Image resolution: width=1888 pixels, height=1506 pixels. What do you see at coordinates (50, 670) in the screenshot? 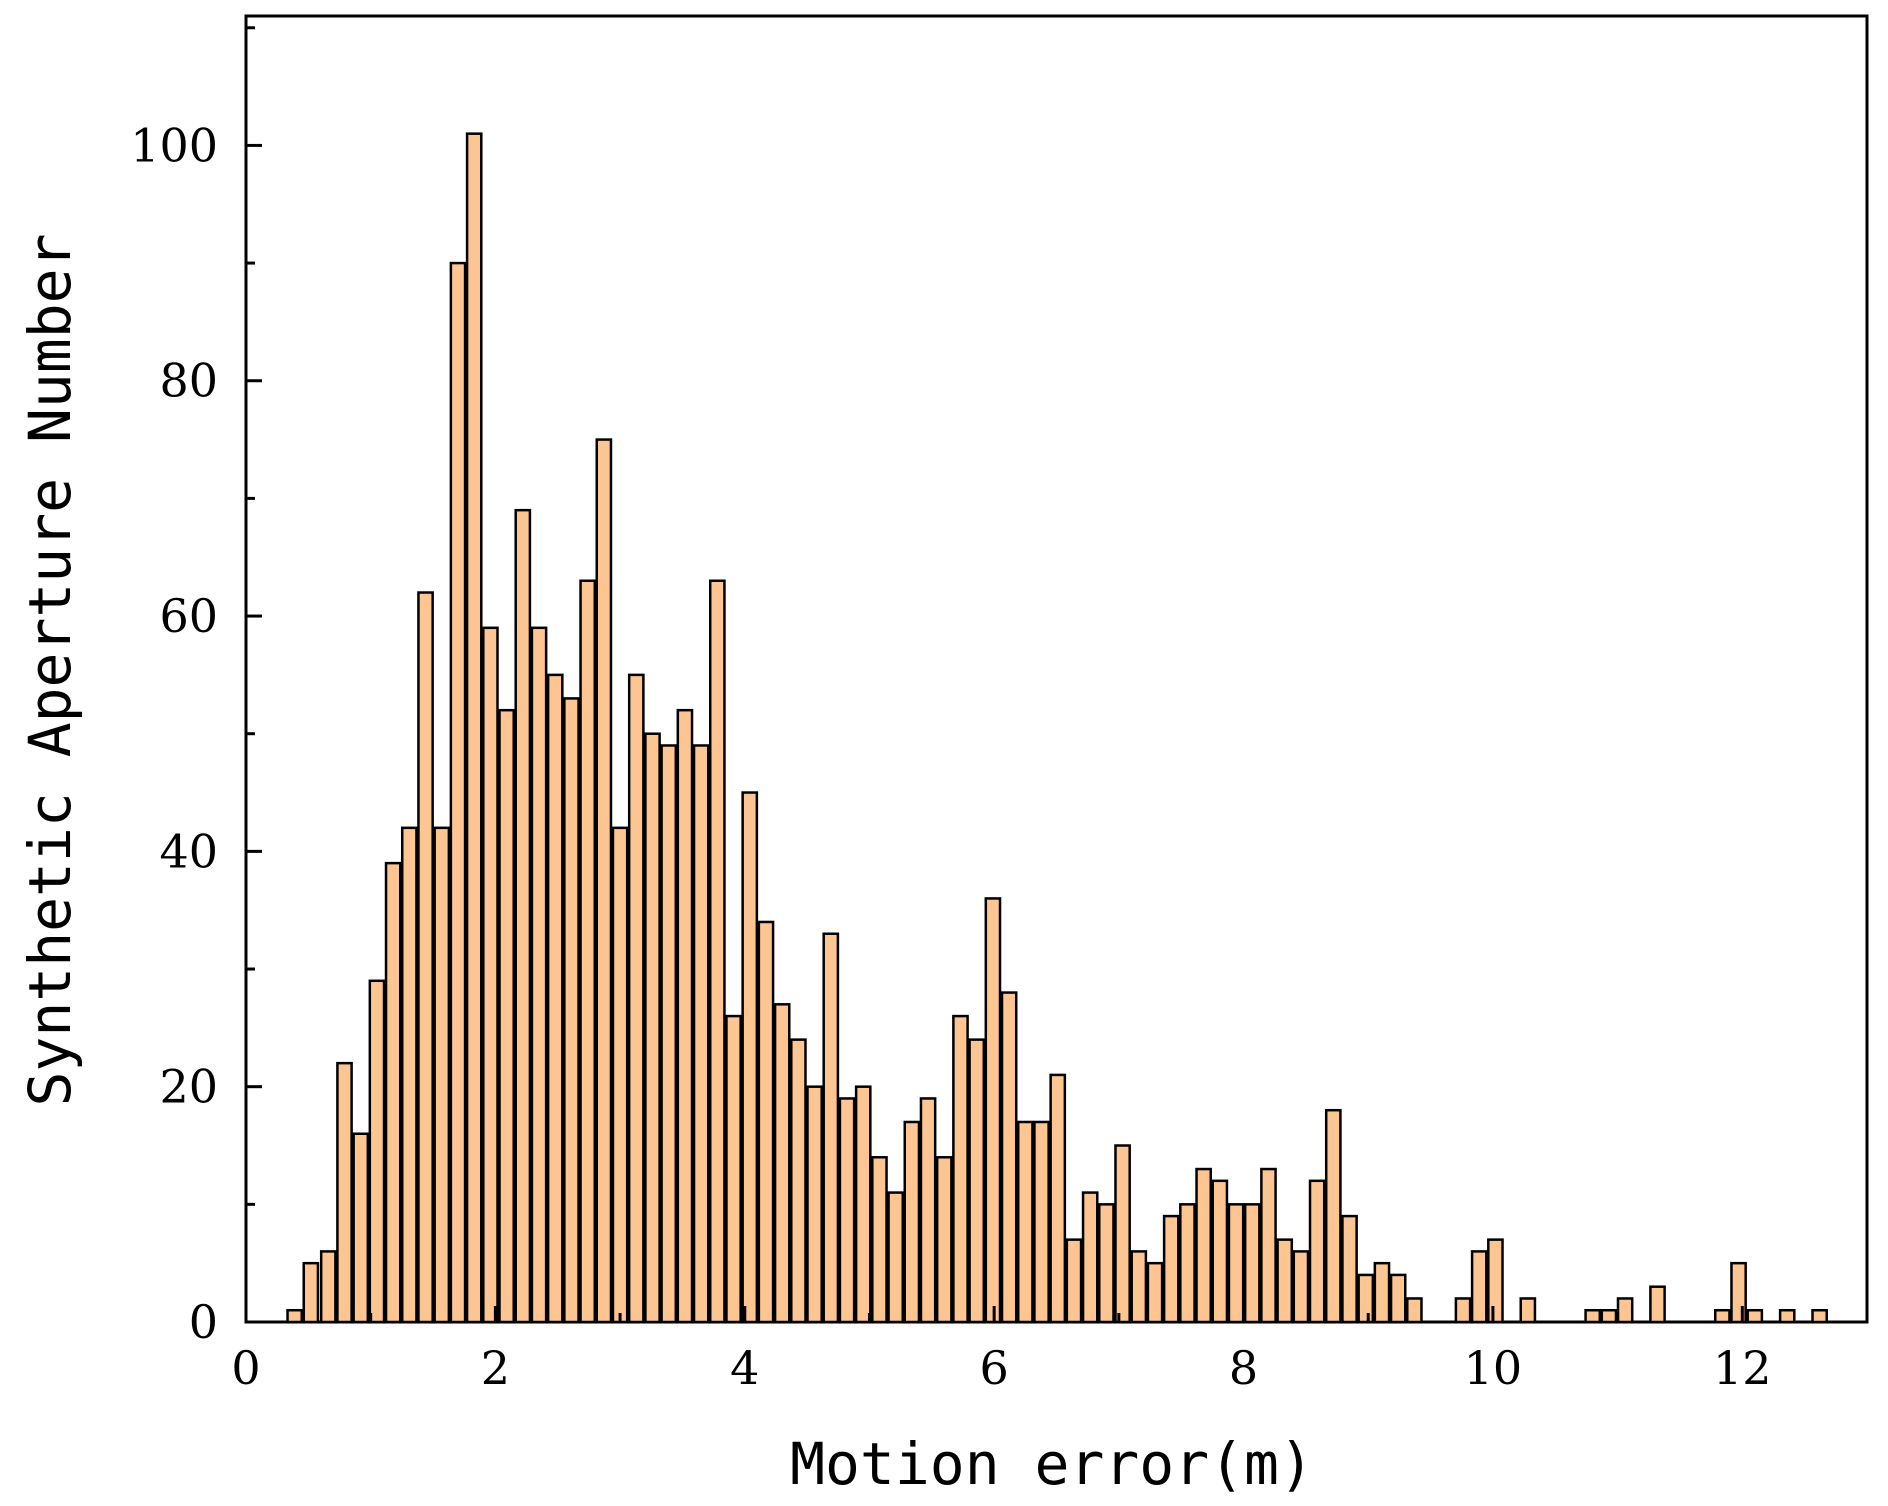
I see `y-axis-title: Synthetic Aperture Number` at bounding box center [50, 670].